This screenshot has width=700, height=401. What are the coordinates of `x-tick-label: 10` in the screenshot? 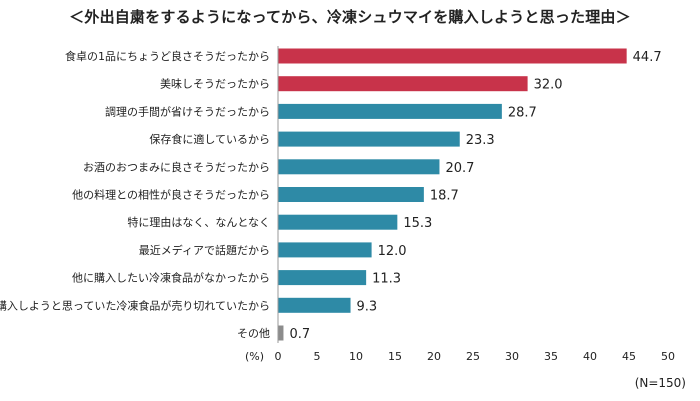 It's located at (356, 356).